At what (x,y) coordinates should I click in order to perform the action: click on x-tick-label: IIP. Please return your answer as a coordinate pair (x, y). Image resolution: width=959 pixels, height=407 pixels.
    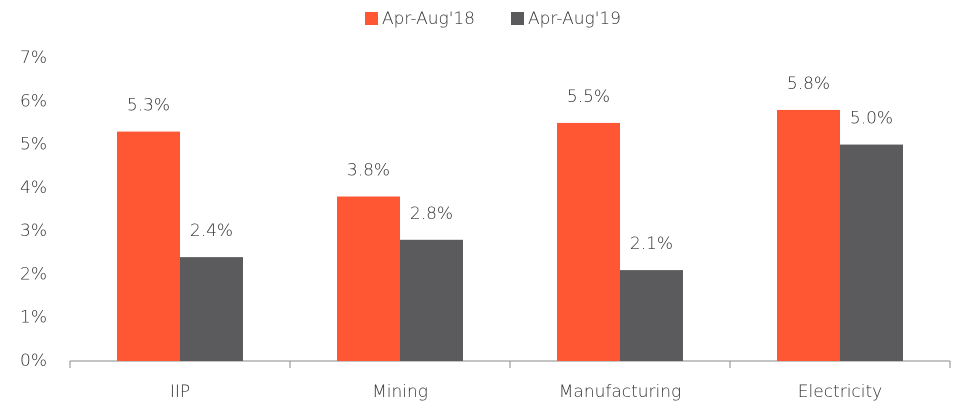
    Looking at the image, I should click on (180, 392).